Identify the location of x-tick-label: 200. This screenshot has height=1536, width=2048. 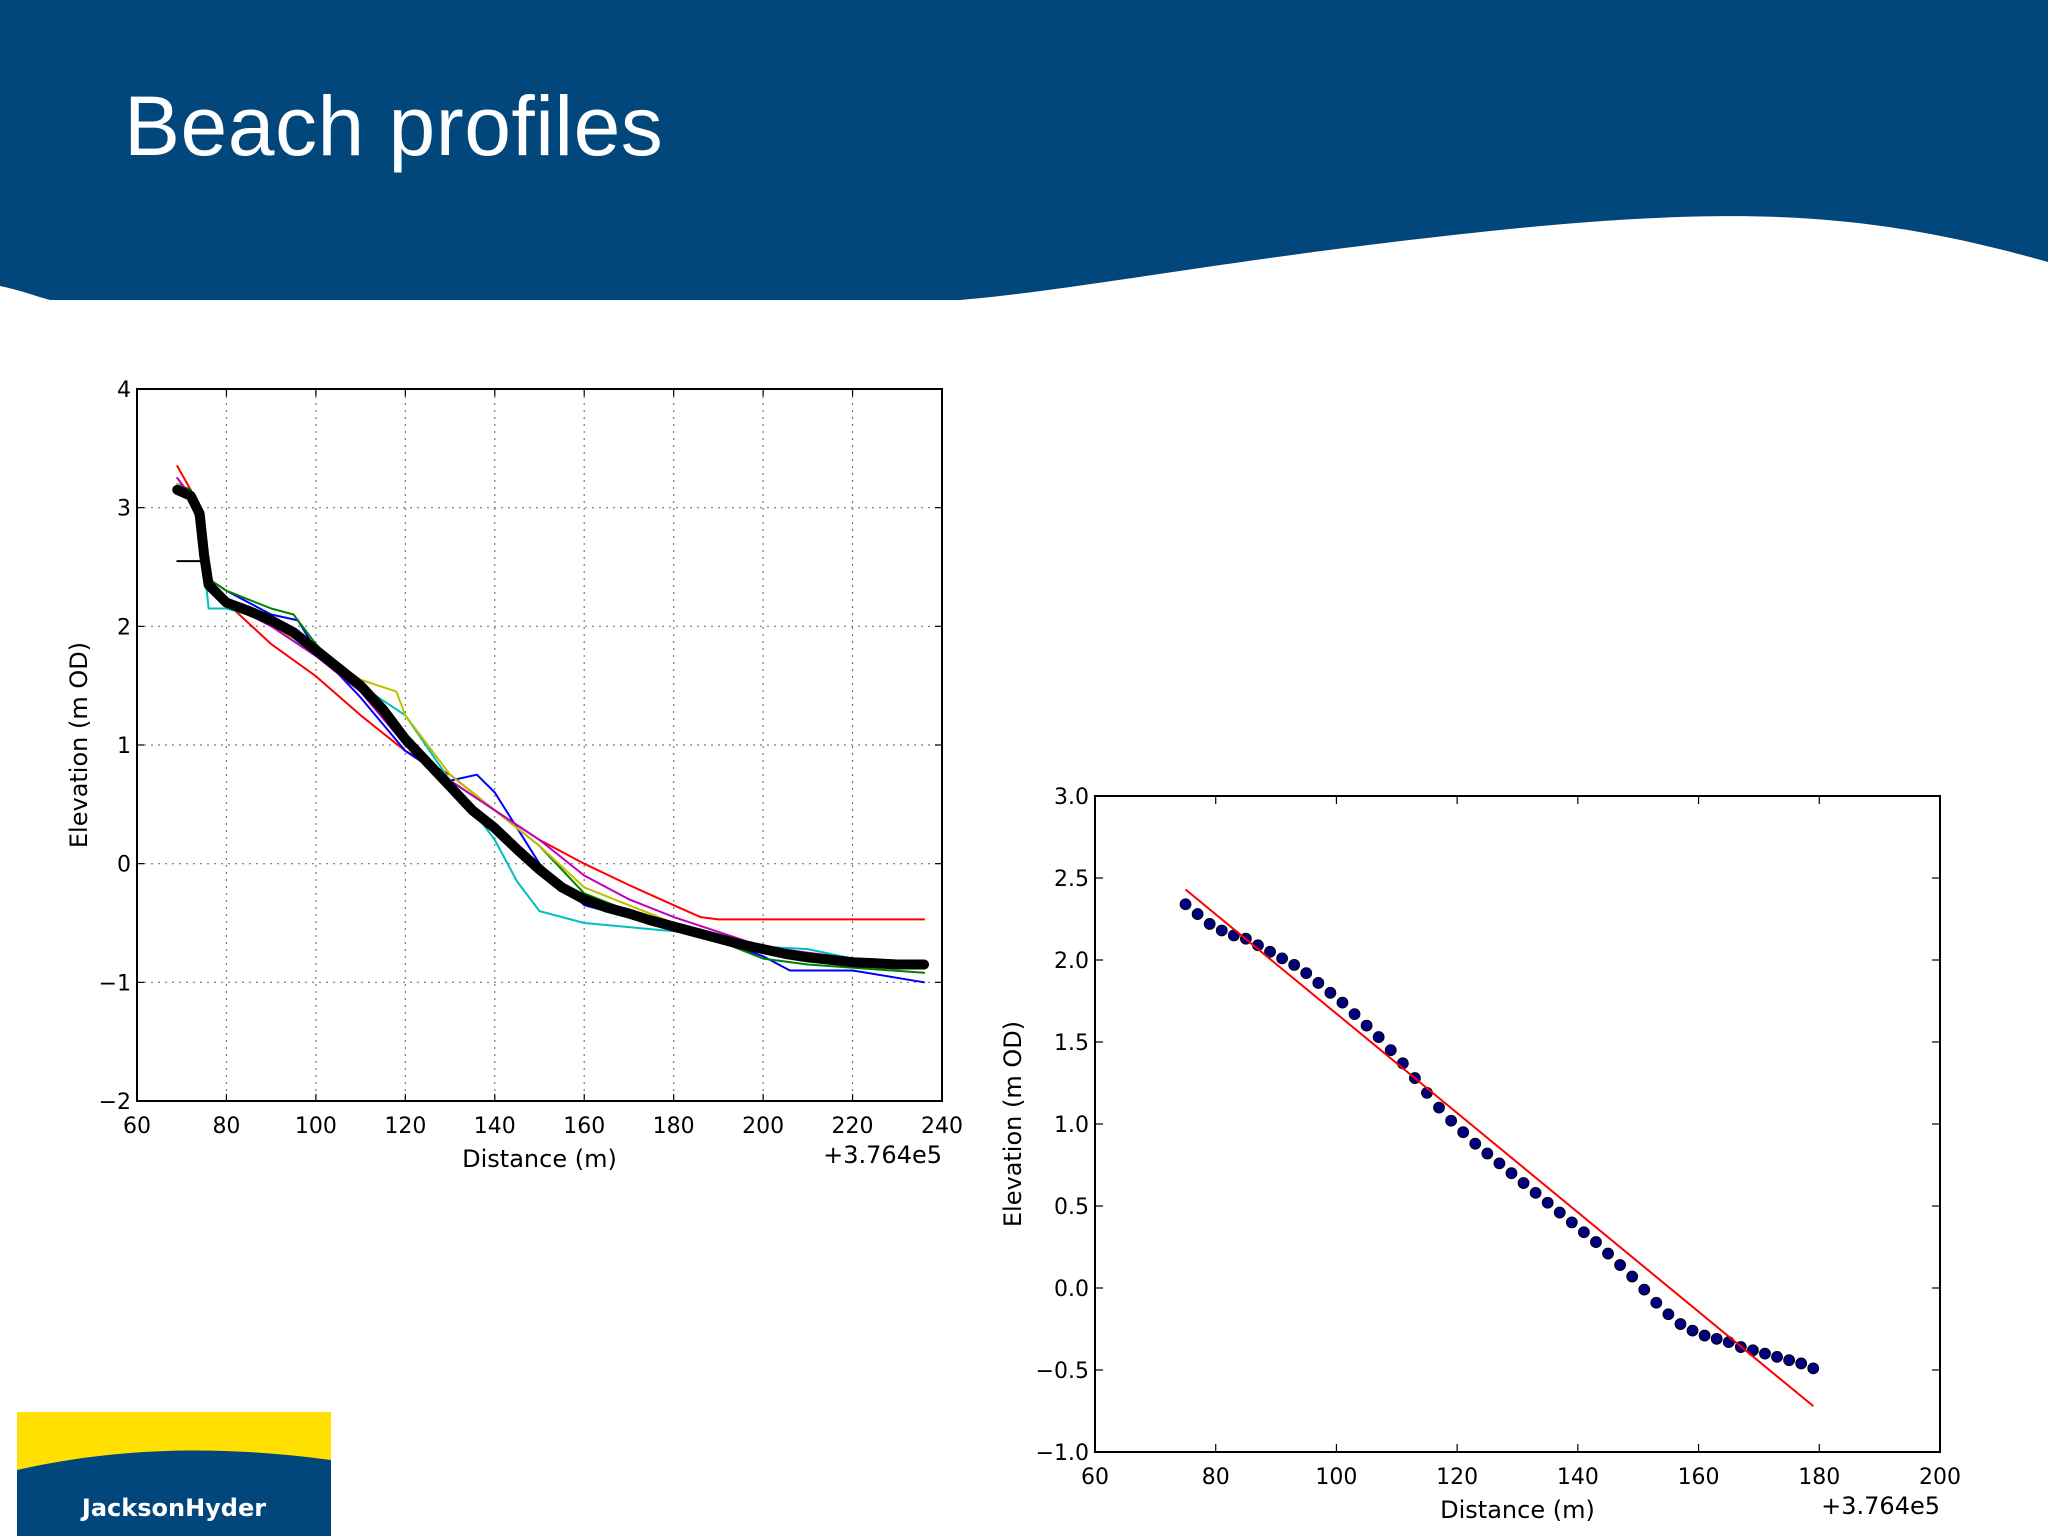
(763, 1126).